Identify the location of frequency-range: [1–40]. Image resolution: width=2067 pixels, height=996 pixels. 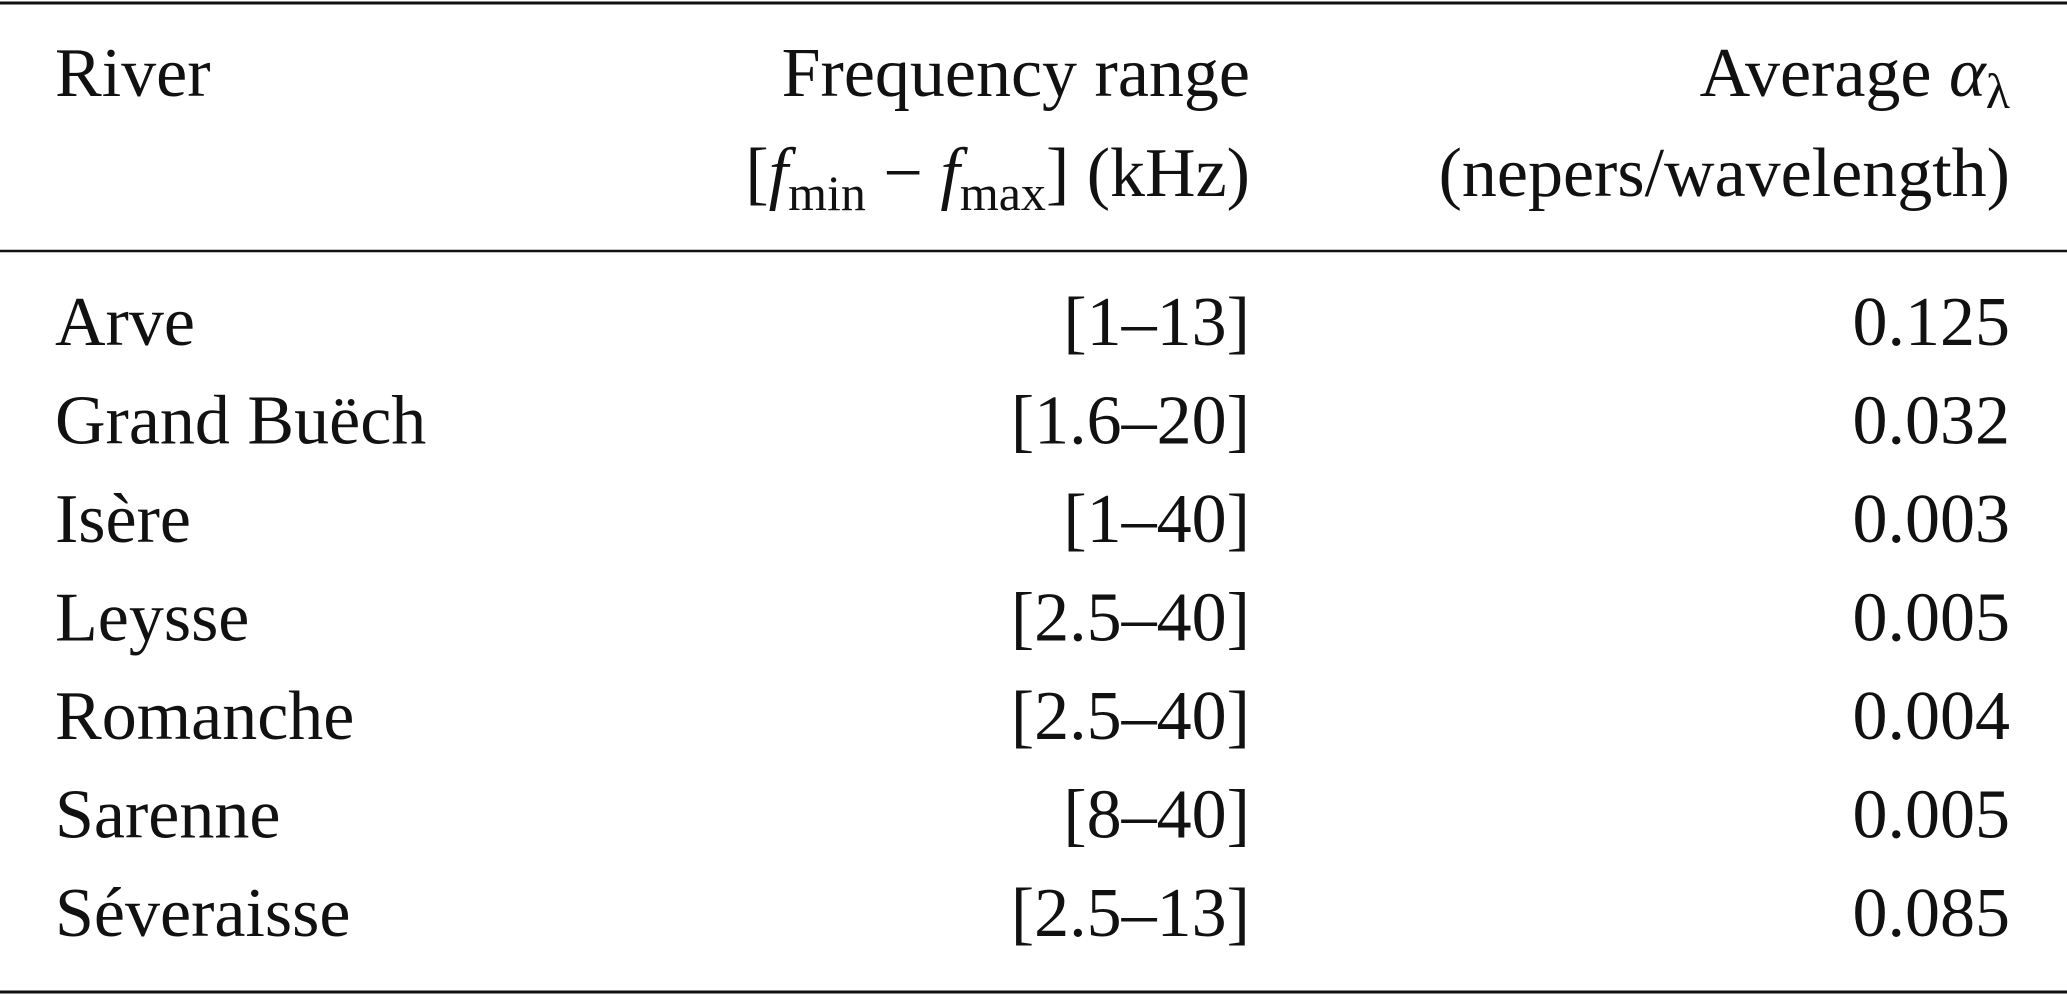
(1156, 519).